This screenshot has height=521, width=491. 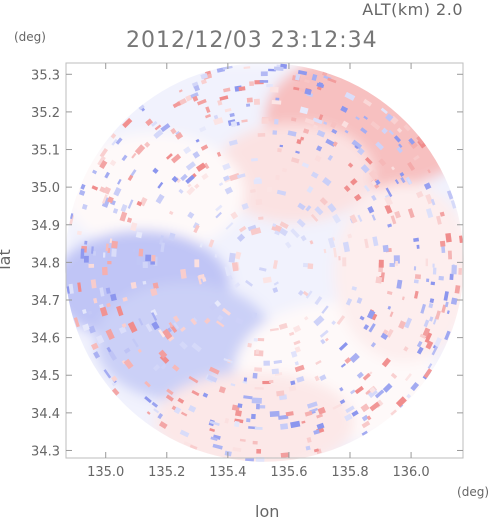 I want to click on y-tick-label: 34.8, so click(x=45, y=263).